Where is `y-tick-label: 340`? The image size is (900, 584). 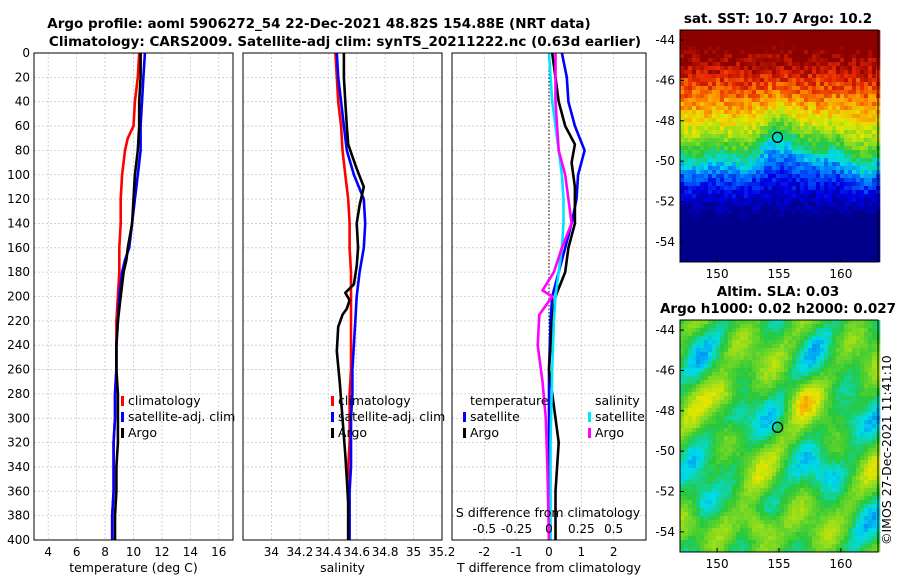 y-tick-label: 340 is located at coordinates (18, 467).